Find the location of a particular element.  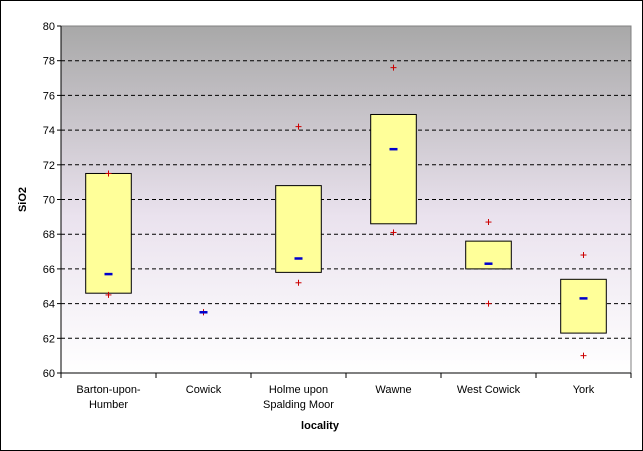

y-tick-label: 66 is located at coordinates (49, 270).